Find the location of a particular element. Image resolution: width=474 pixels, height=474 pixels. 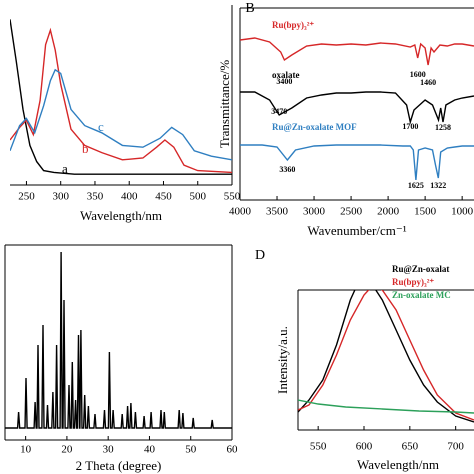

x-axis-label: 2 Theta (degree) is located at coordinates (119, 465).